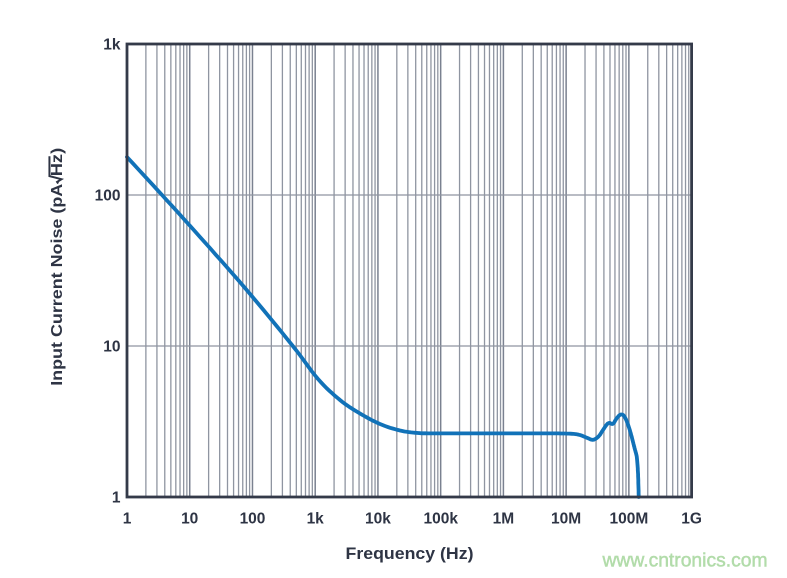 This screenshot has width=787, height=578. What do you see at coordinates (629, 519) in the screenshot?
I see `svg-text: 100M` at bounding box center [629, 519].